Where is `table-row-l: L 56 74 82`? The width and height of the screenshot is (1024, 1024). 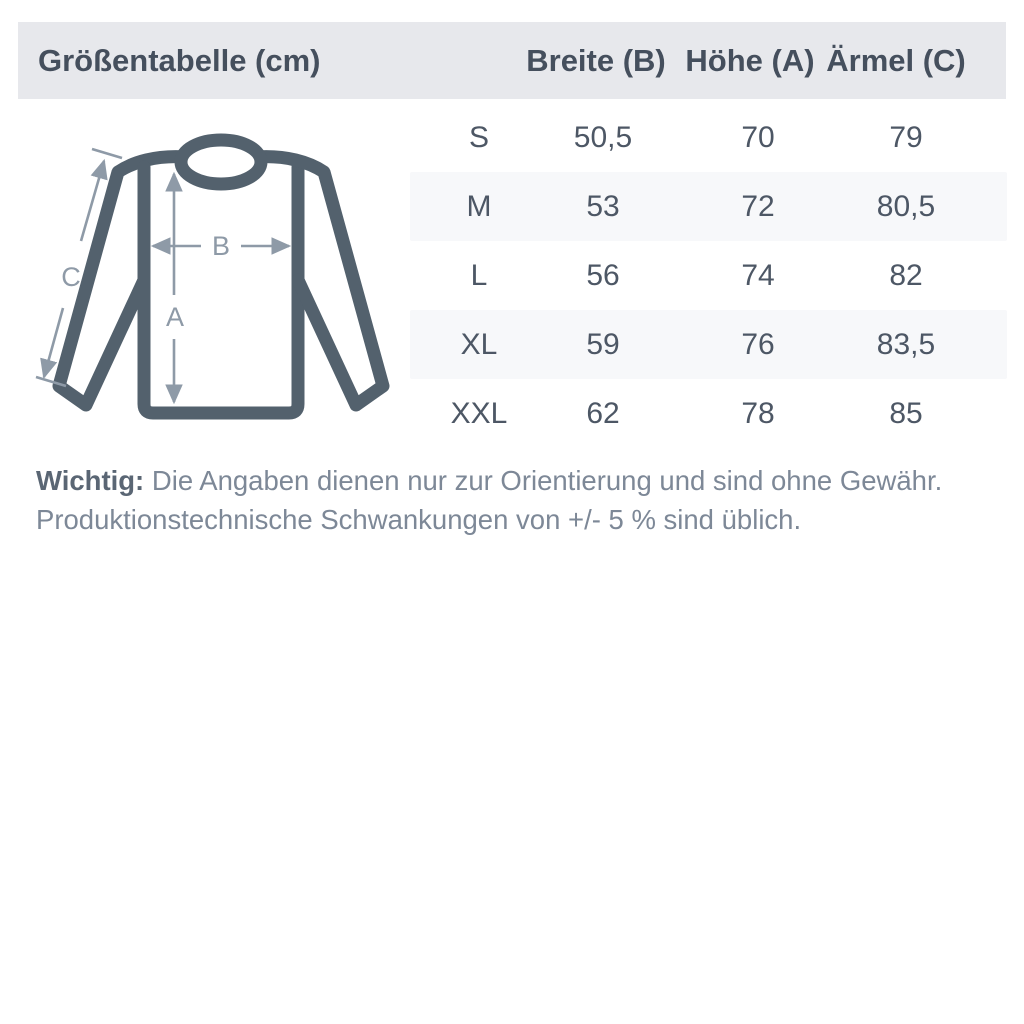
table-row-l: L 56 74 82 is located at coordinates (512, 275).